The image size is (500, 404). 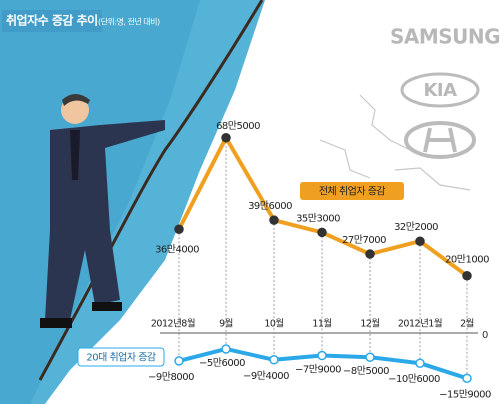 I want to click on legend-label: 20대 취업자 증감, so click(x=121, y=357).